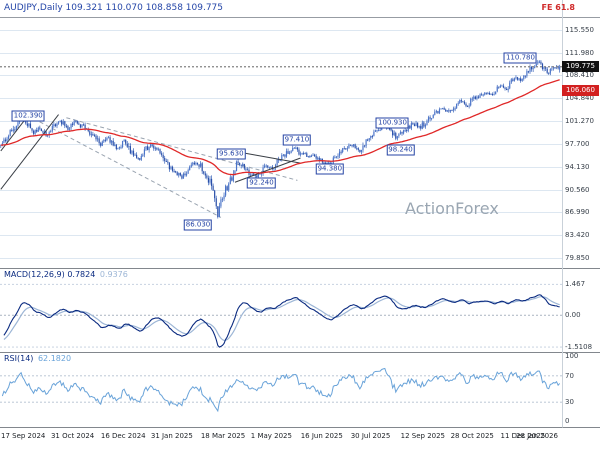 Image resolution: width=600 pixels, height=450 pixels. I want to click on macd-pane-label: MACD(12,26,9) 0.7824 0.9376, so click(66, 274).